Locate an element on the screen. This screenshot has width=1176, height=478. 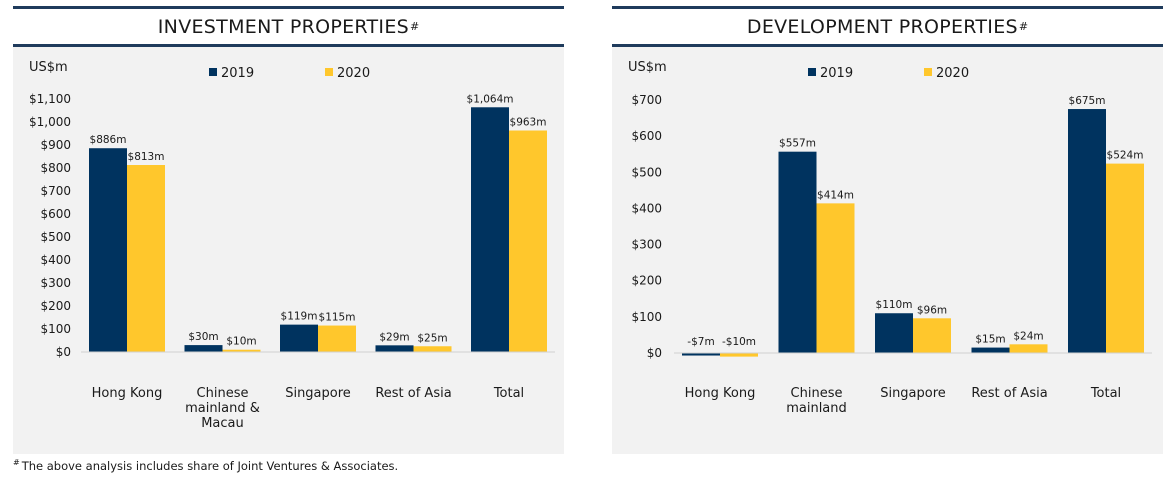
investment-data-label: $115m is located at coordinates (337, 318).